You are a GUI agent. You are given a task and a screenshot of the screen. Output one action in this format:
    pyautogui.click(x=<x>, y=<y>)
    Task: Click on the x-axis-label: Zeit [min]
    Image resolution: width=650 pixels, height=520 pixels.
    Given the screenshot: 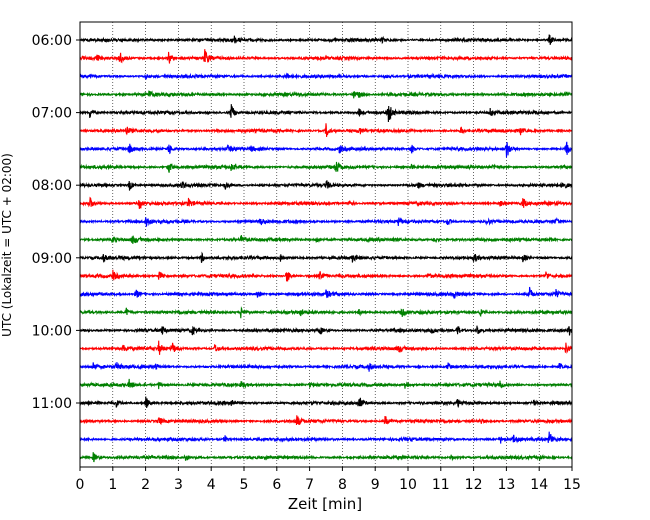 What is the action you would take?
    pyautogui.click(x=325, y=504)
    